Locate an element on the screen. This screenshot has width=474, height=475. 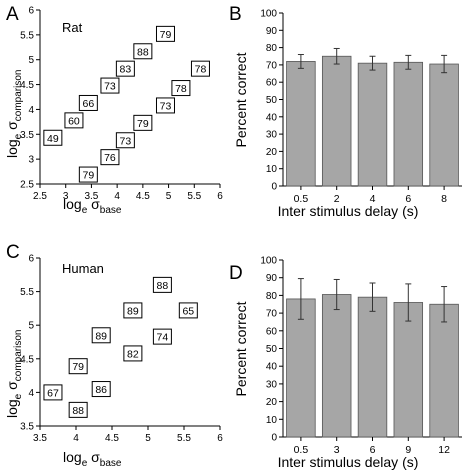
panel-c-point-label: 74 is located at coordinates (163, 338).